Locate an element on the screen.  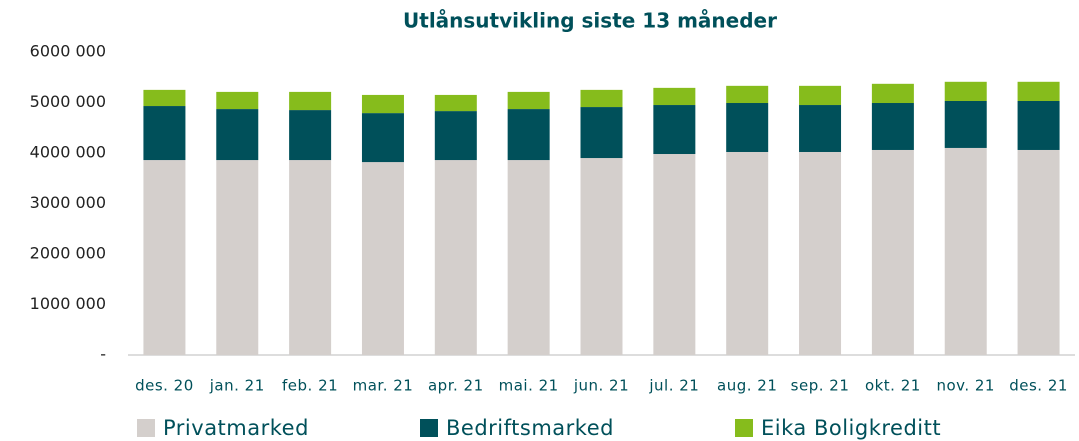
y-tick-label: 5000 000 is located at coordinates (68, 101).